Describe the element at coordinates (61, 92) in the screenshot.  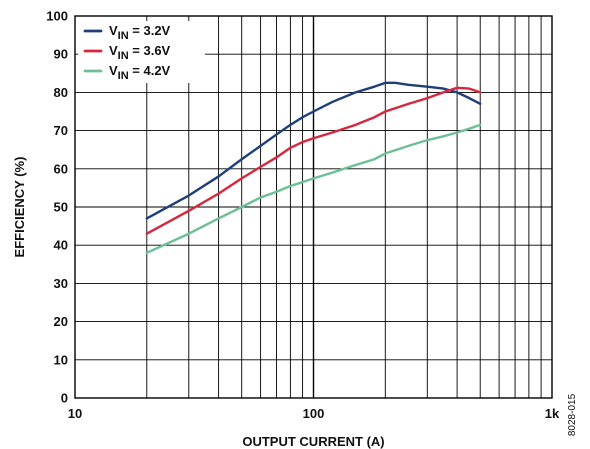
I see `y-tick-label: 80` at that location.